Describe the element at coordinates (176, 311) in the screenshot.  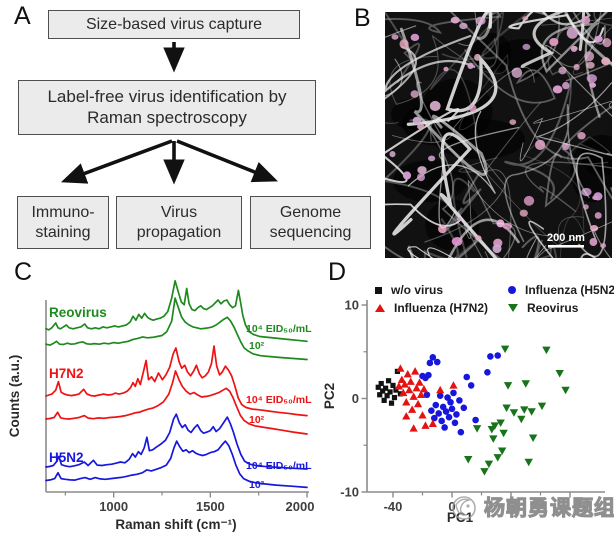
I see `raman-spectrum-Reovirus-high` at that location.